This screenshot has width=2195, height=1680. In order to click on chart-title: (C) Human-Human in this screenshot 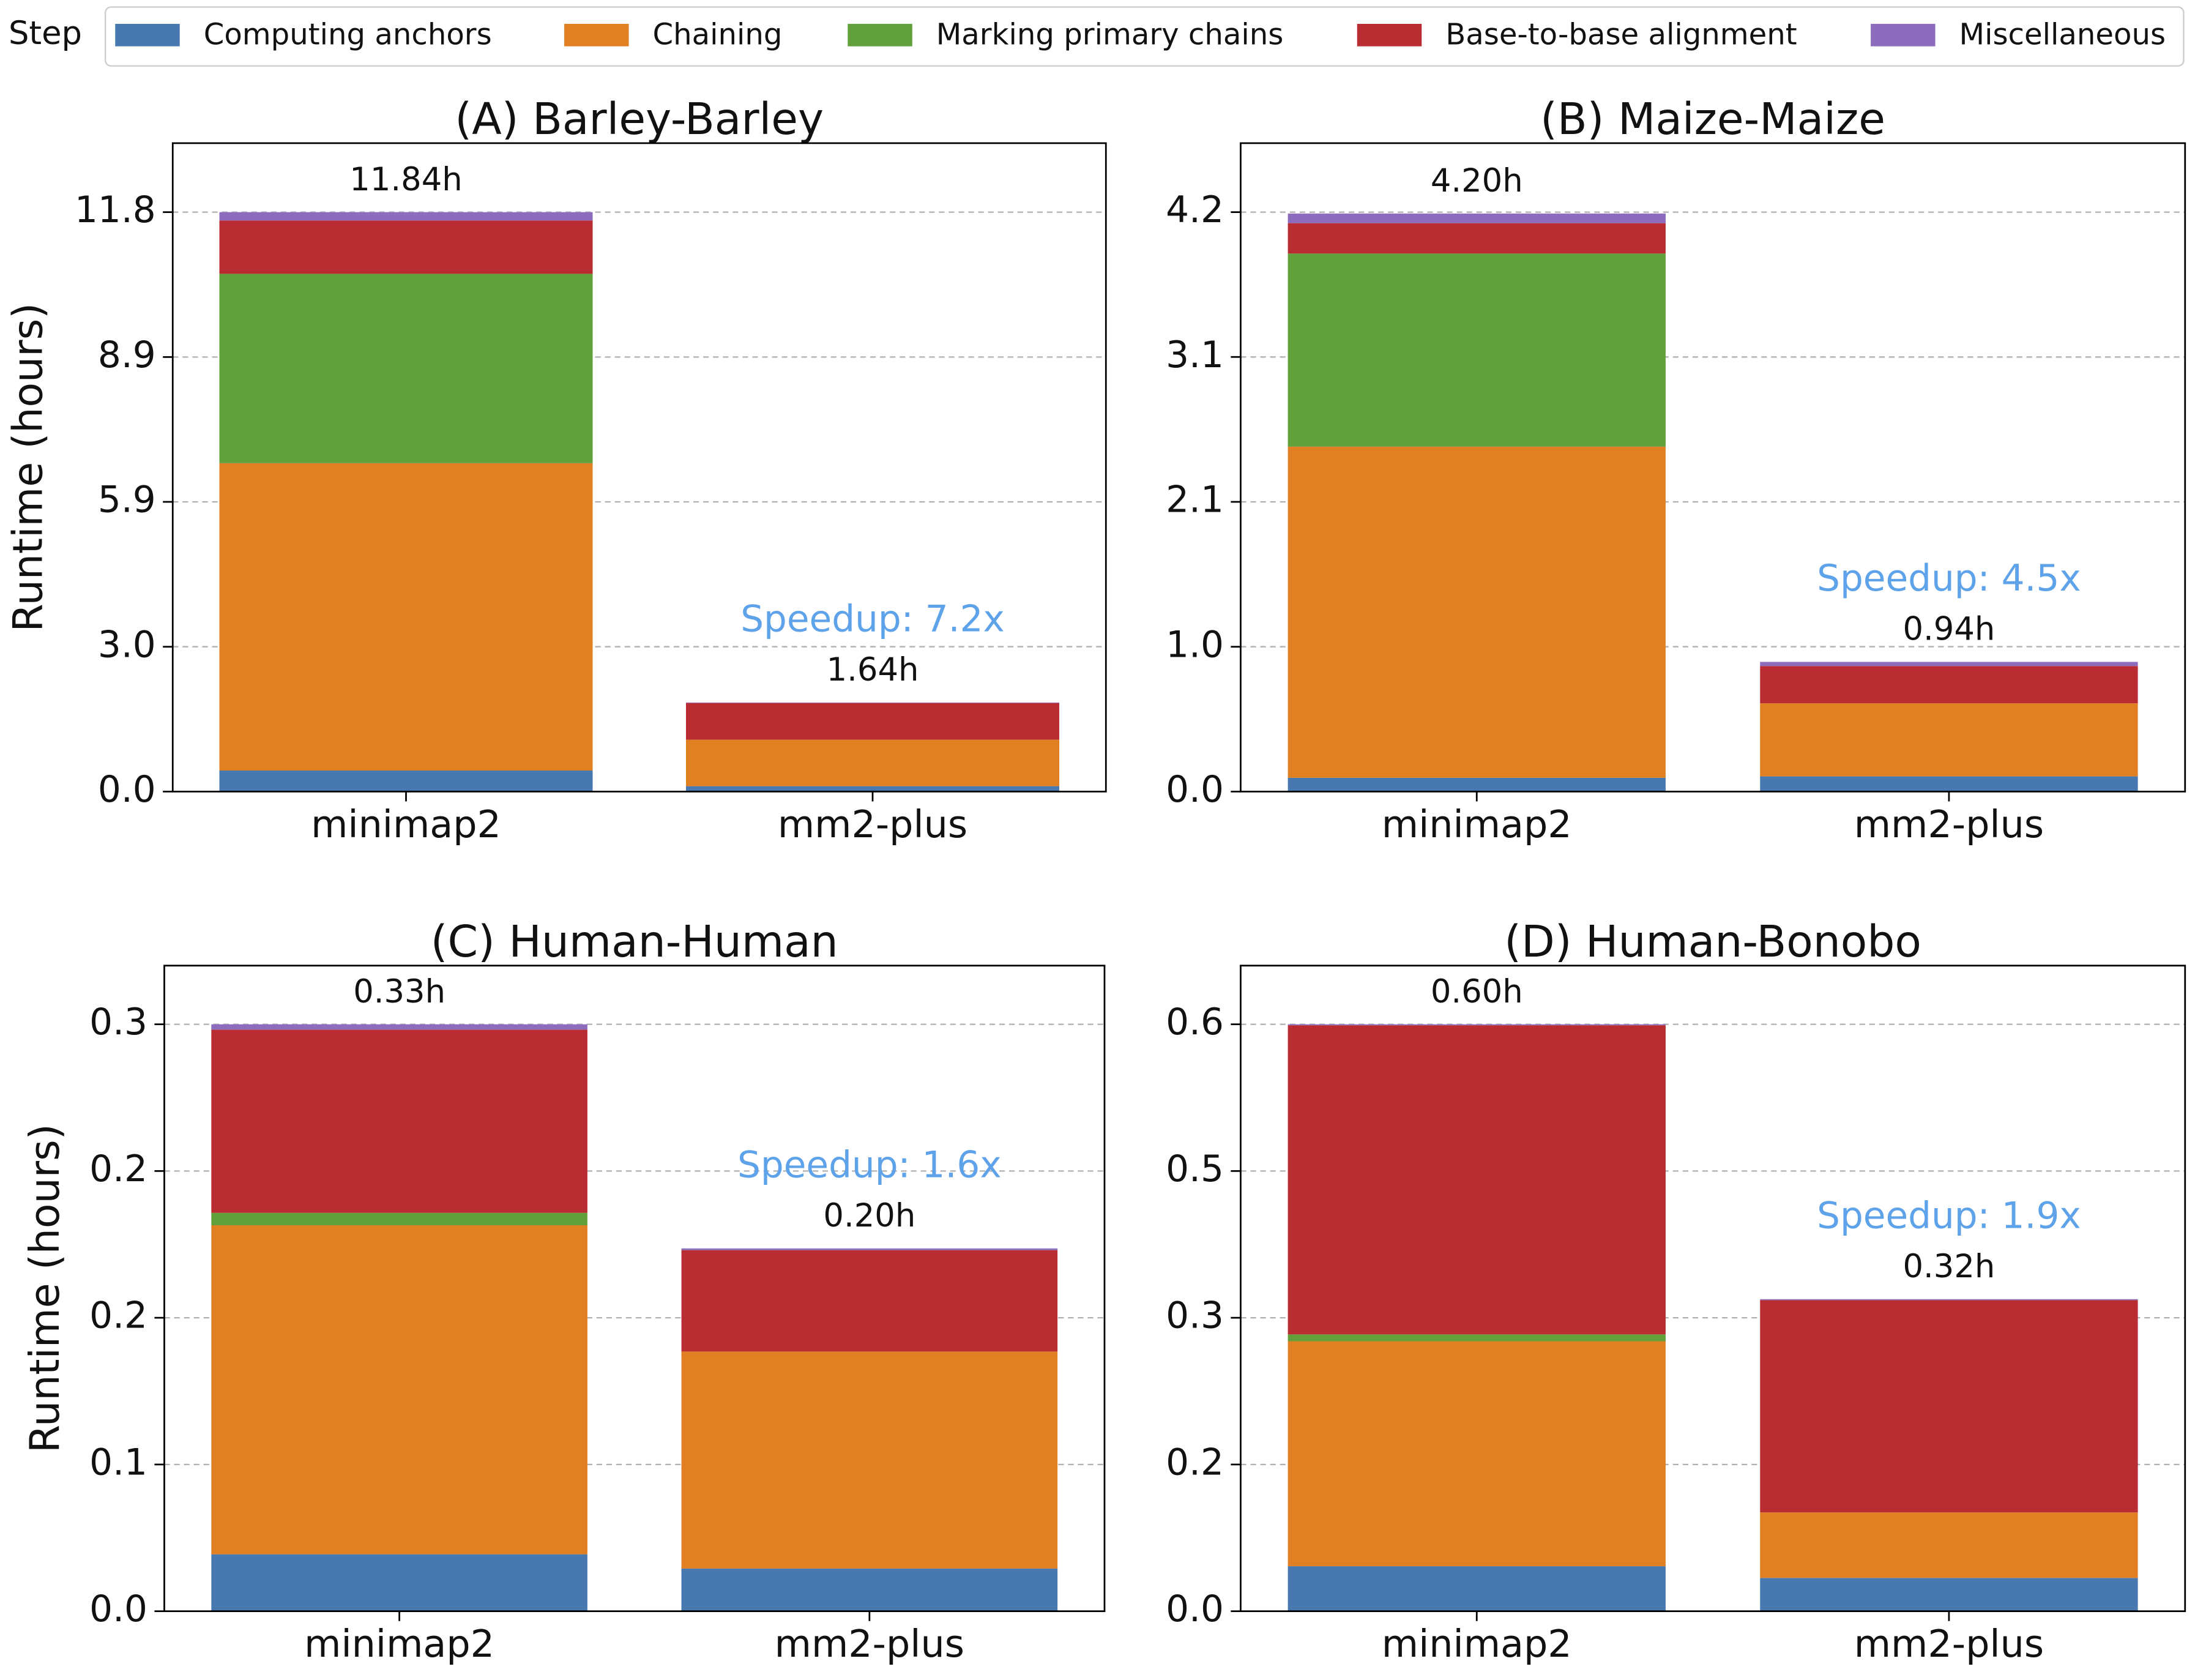, I will do `click(635, 941)`.